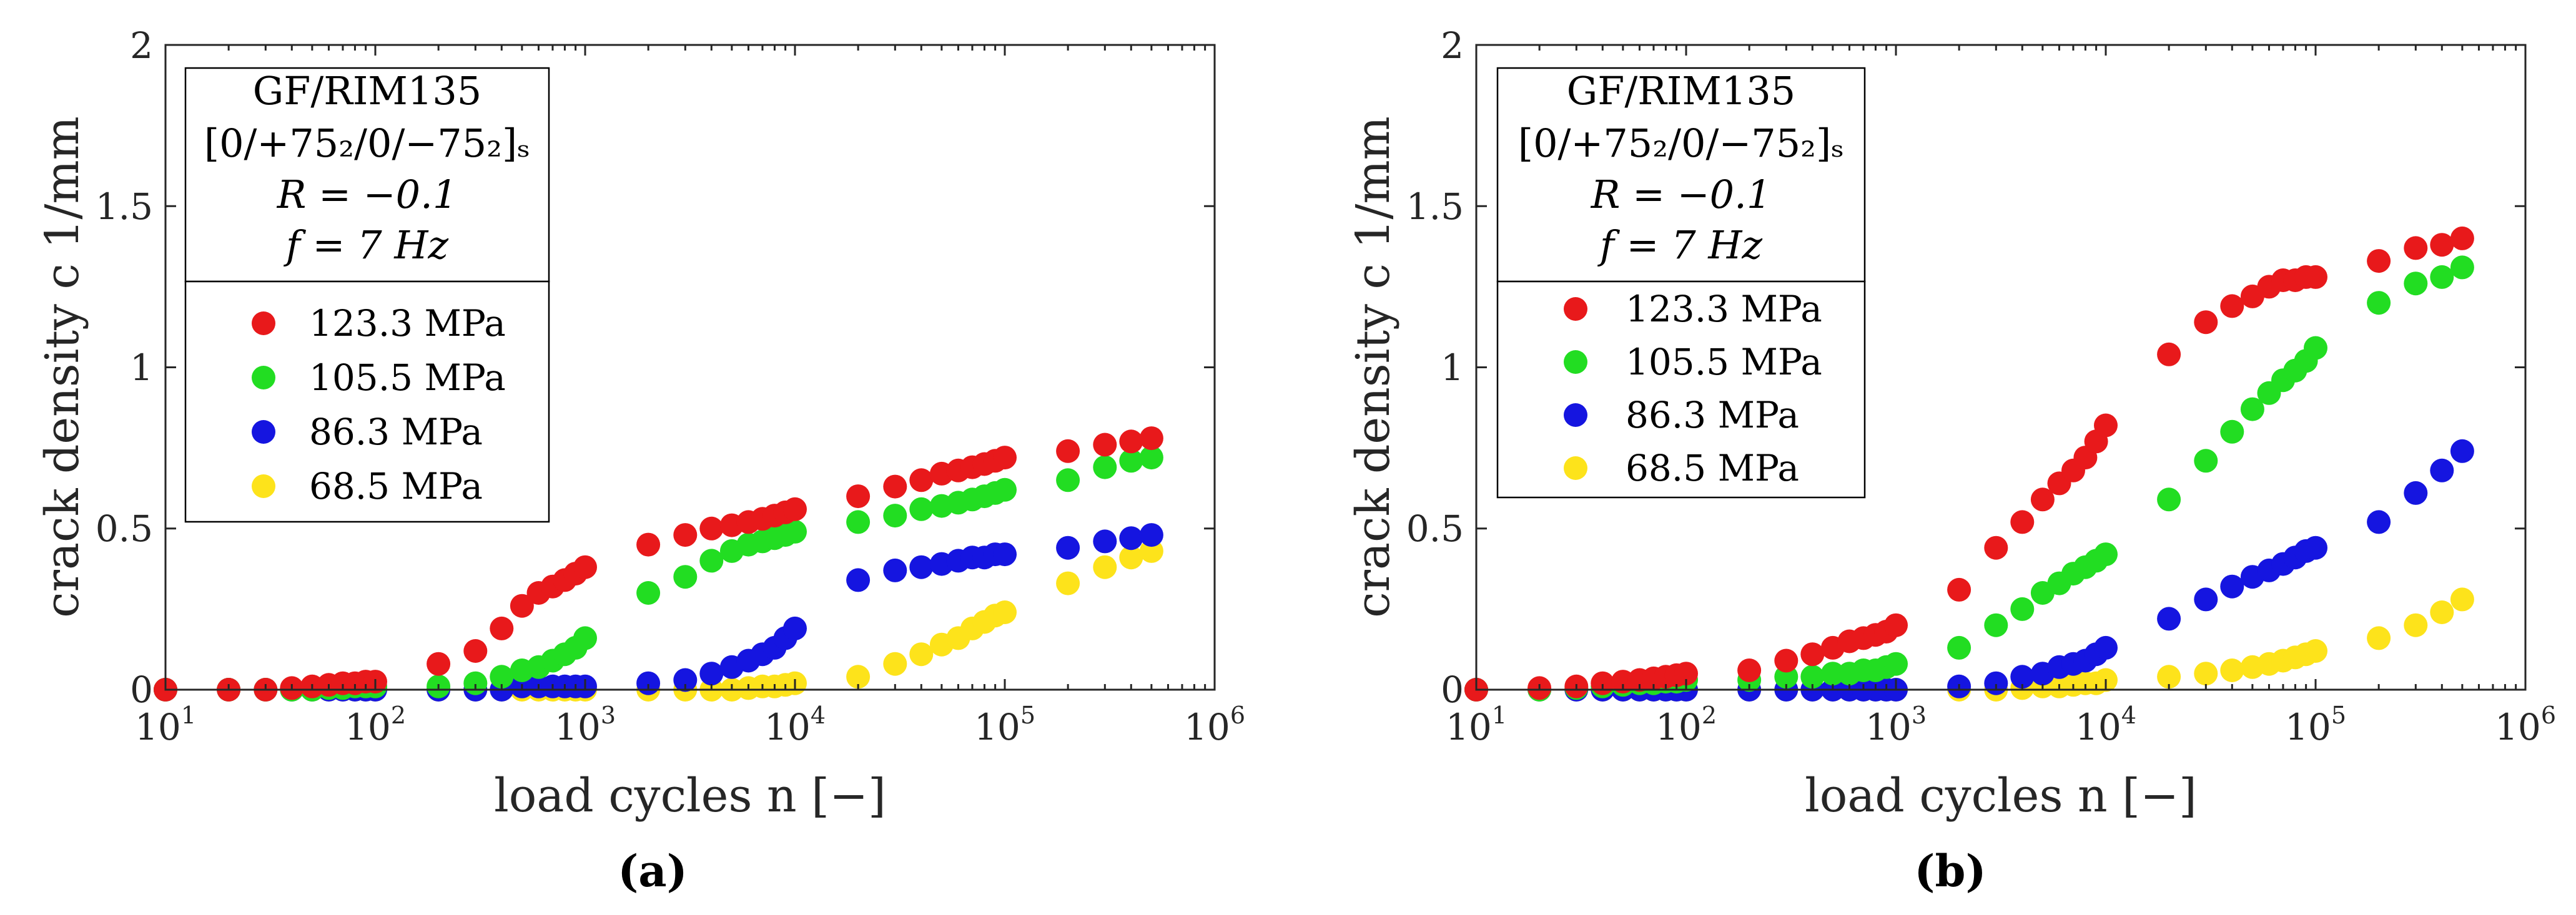 Image resolution: width=2576 pixels, height=915 pixels. What do you see at coordinates (1681, 389) in the screenshot?
I see `legend-frame` at bounding box center [1681, 389].